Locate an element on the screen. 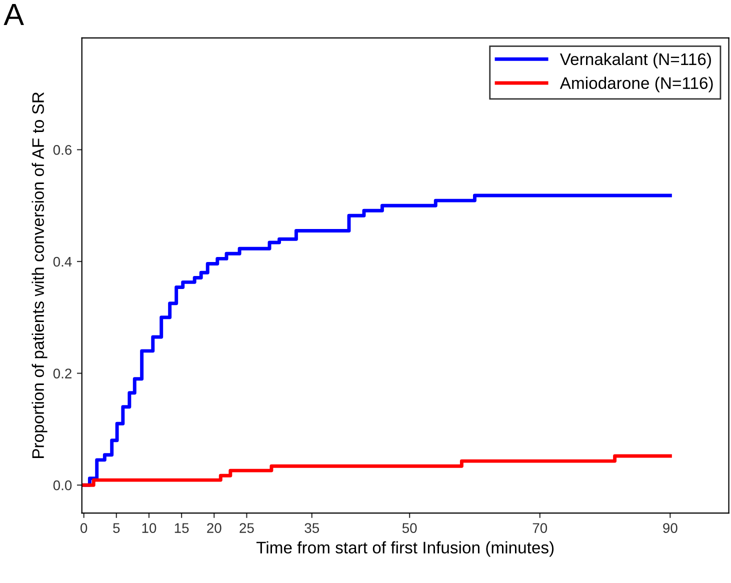 This screenshot has width=731, height=583. x-tick-label: 0 is located at coordinates (84, 528).